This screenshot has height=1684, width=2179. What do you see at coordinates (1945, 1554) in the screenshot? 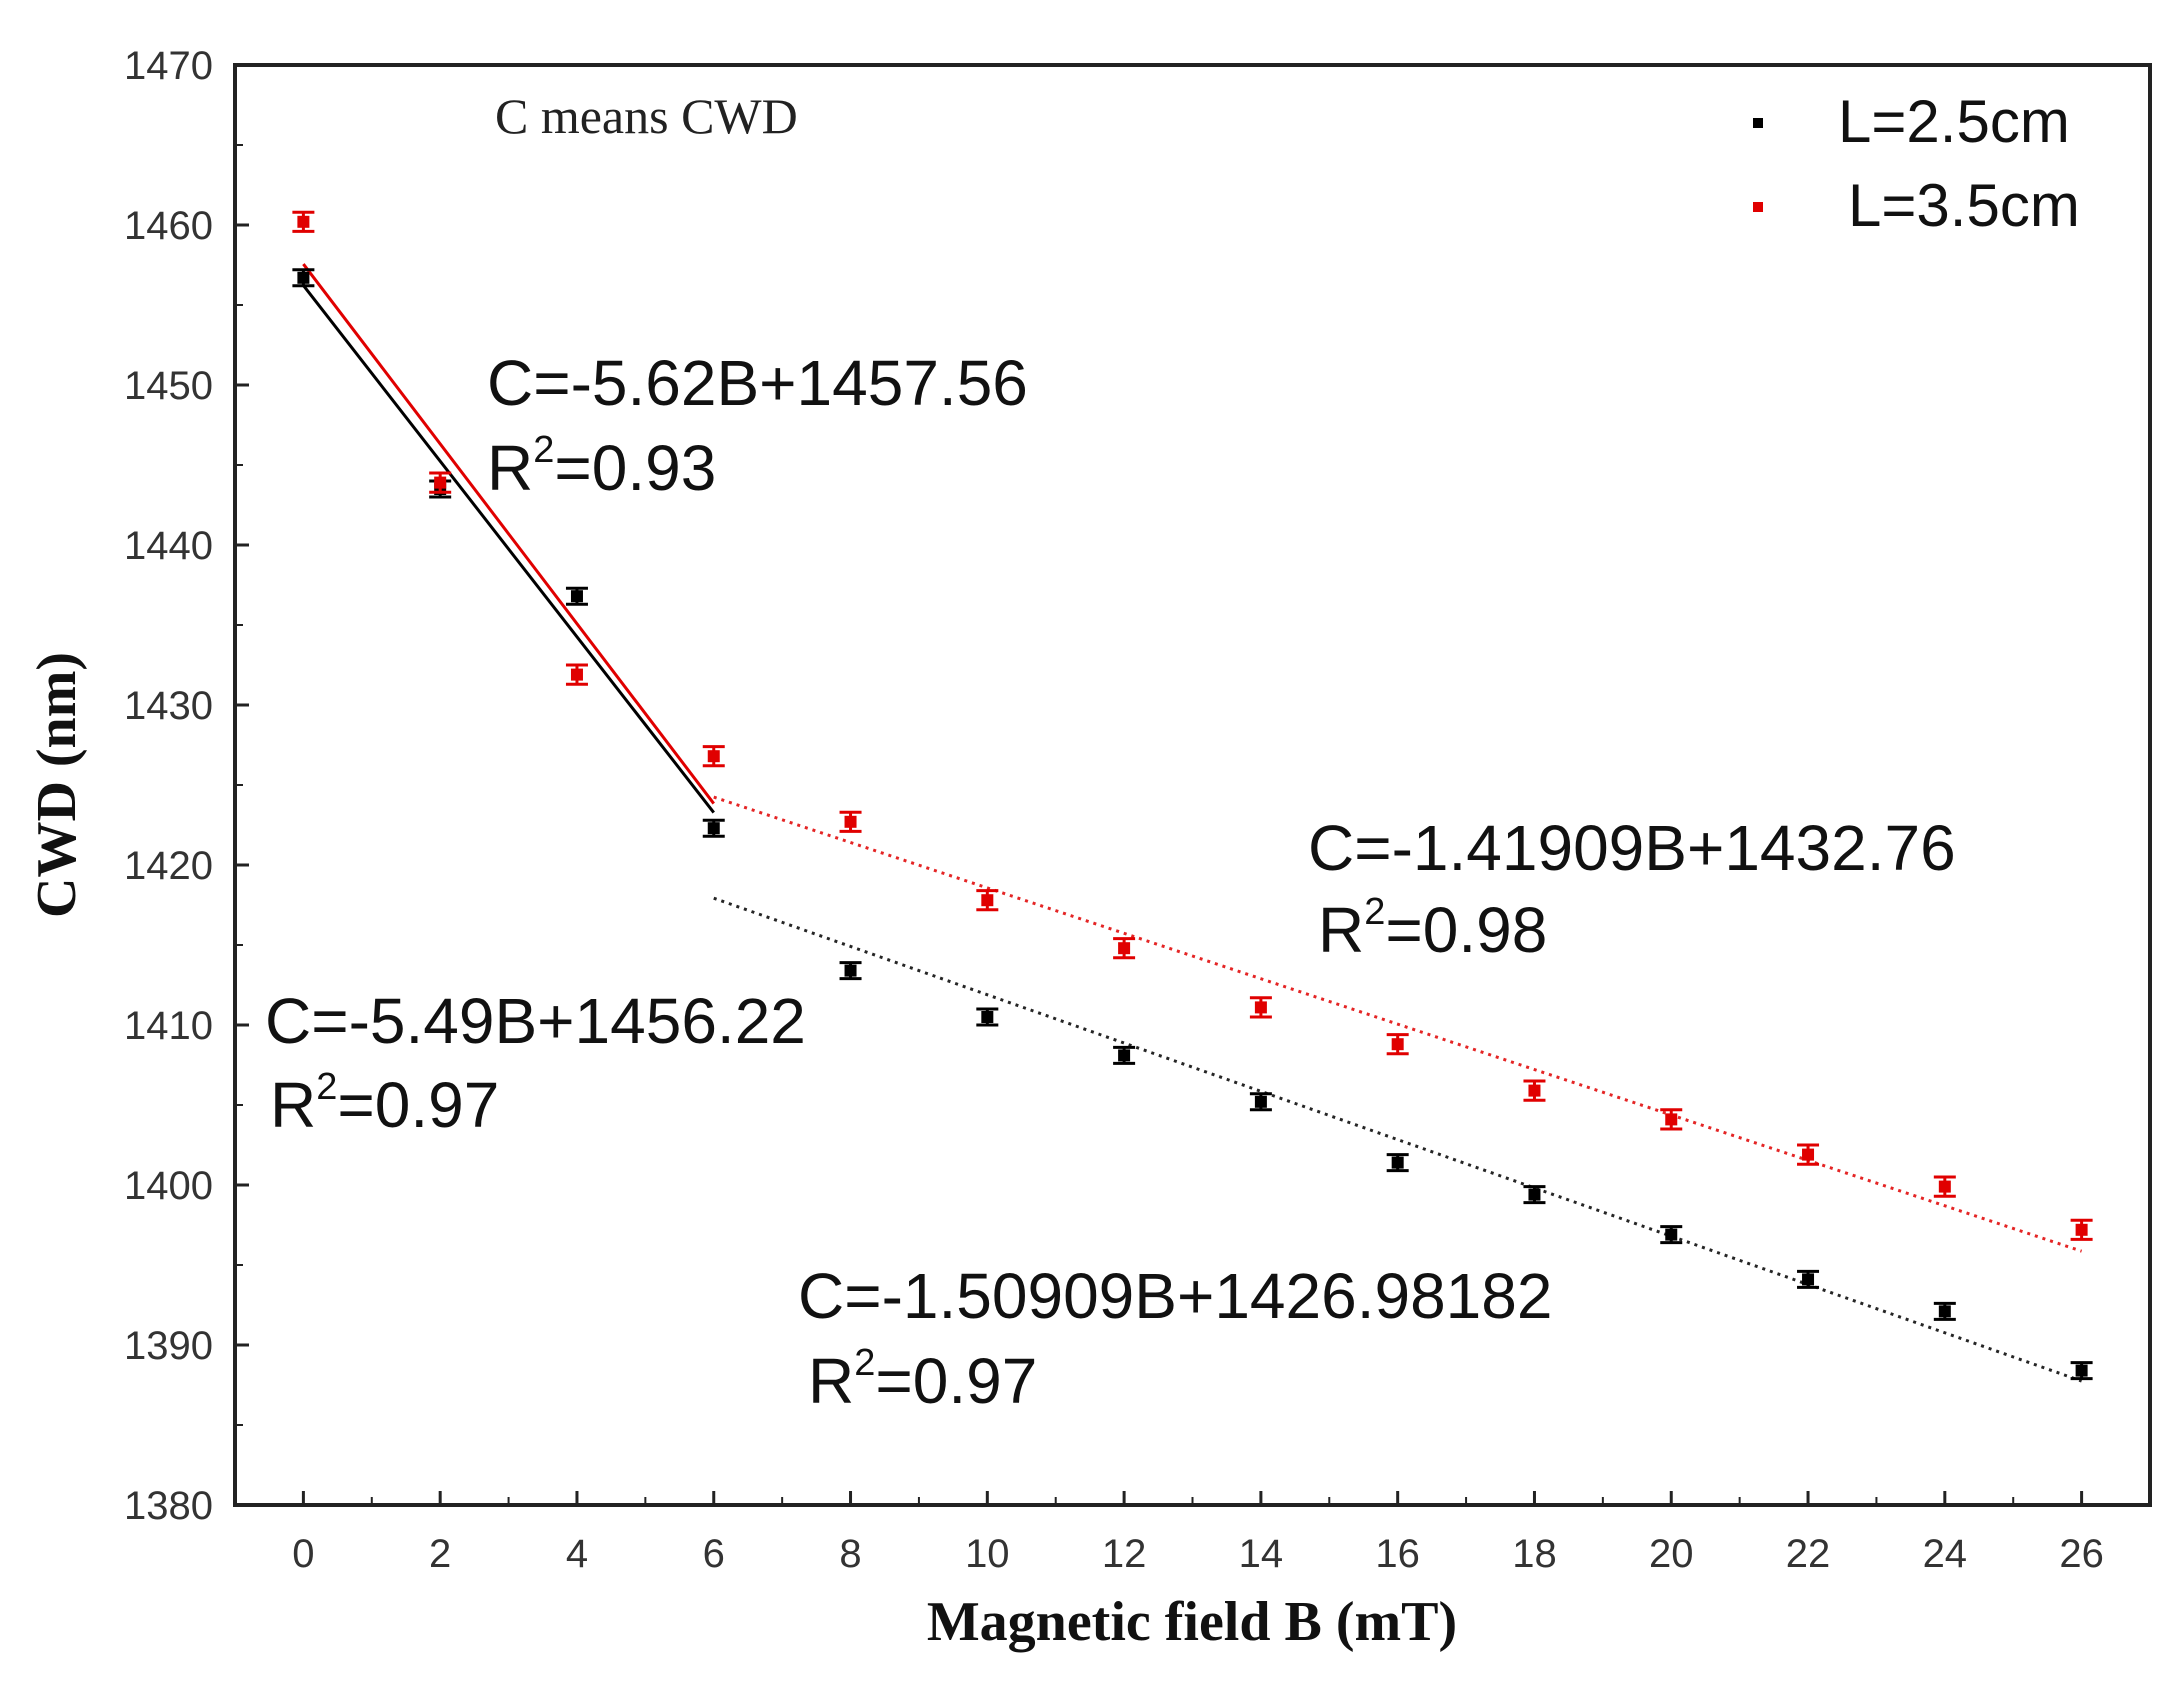
I see `x-tick-label: 24` at bounding box center [1945, 1554].